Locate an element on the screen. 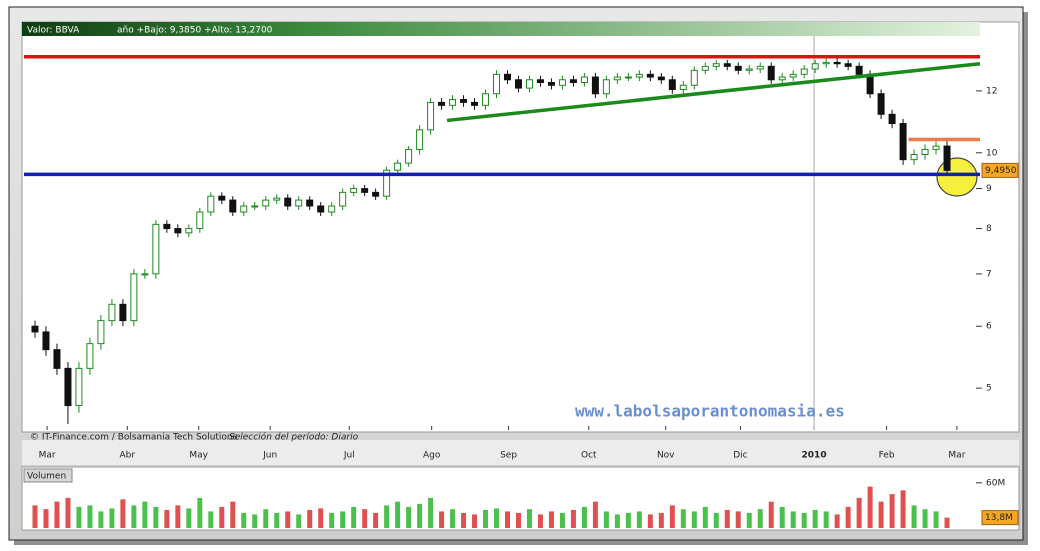  highlight-circle is located at coordinates (957, 177).